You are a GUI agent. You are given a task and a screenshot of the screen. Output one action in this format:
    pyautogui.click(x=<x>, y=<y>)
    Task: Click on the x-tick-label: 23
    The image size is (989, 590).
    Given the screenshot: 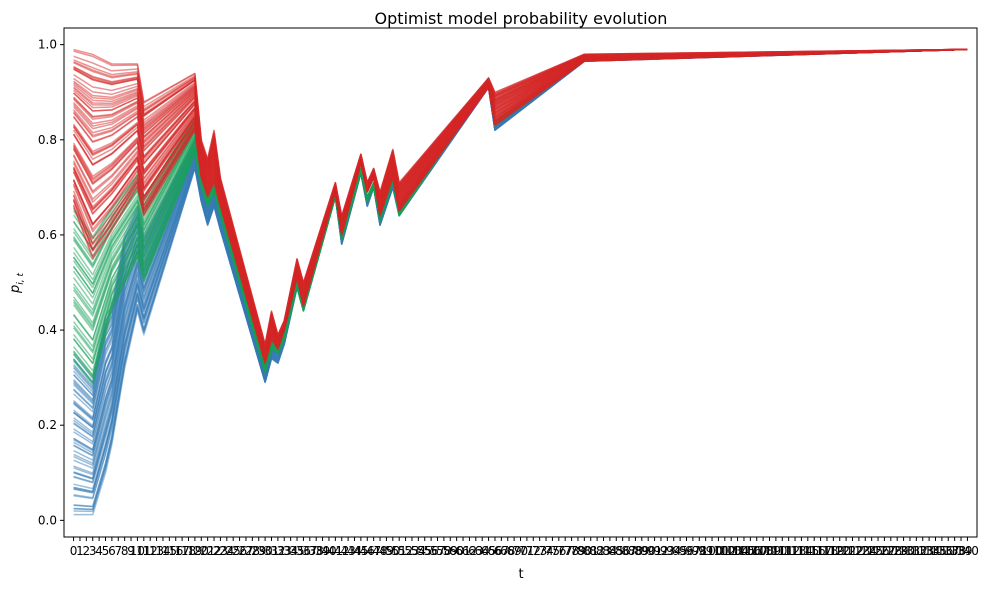 What is the action you would take?
    pyautogui.click(x=220, y=551)
    